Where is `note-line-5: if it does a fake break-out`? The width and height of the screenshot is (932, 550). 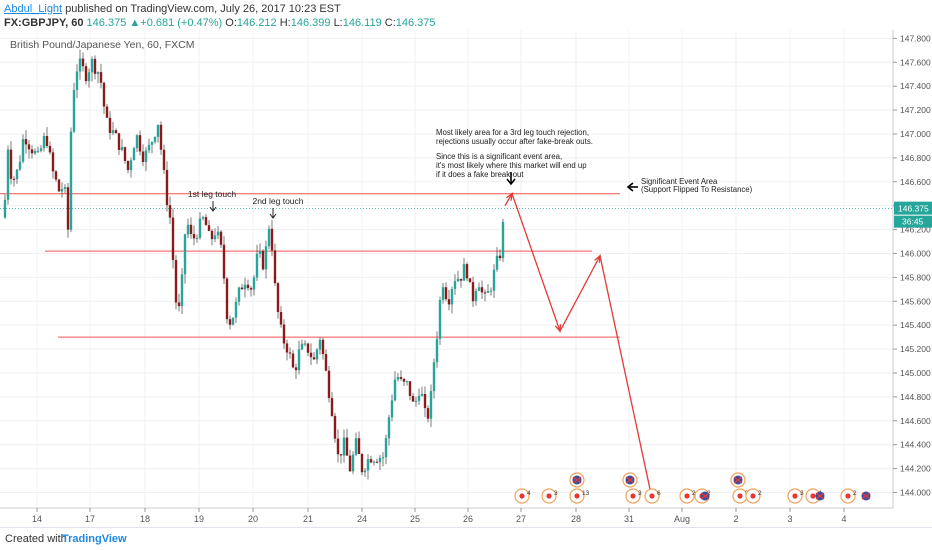
note-line-5: if it does a fake break-out is located at coordinates (480, 174).